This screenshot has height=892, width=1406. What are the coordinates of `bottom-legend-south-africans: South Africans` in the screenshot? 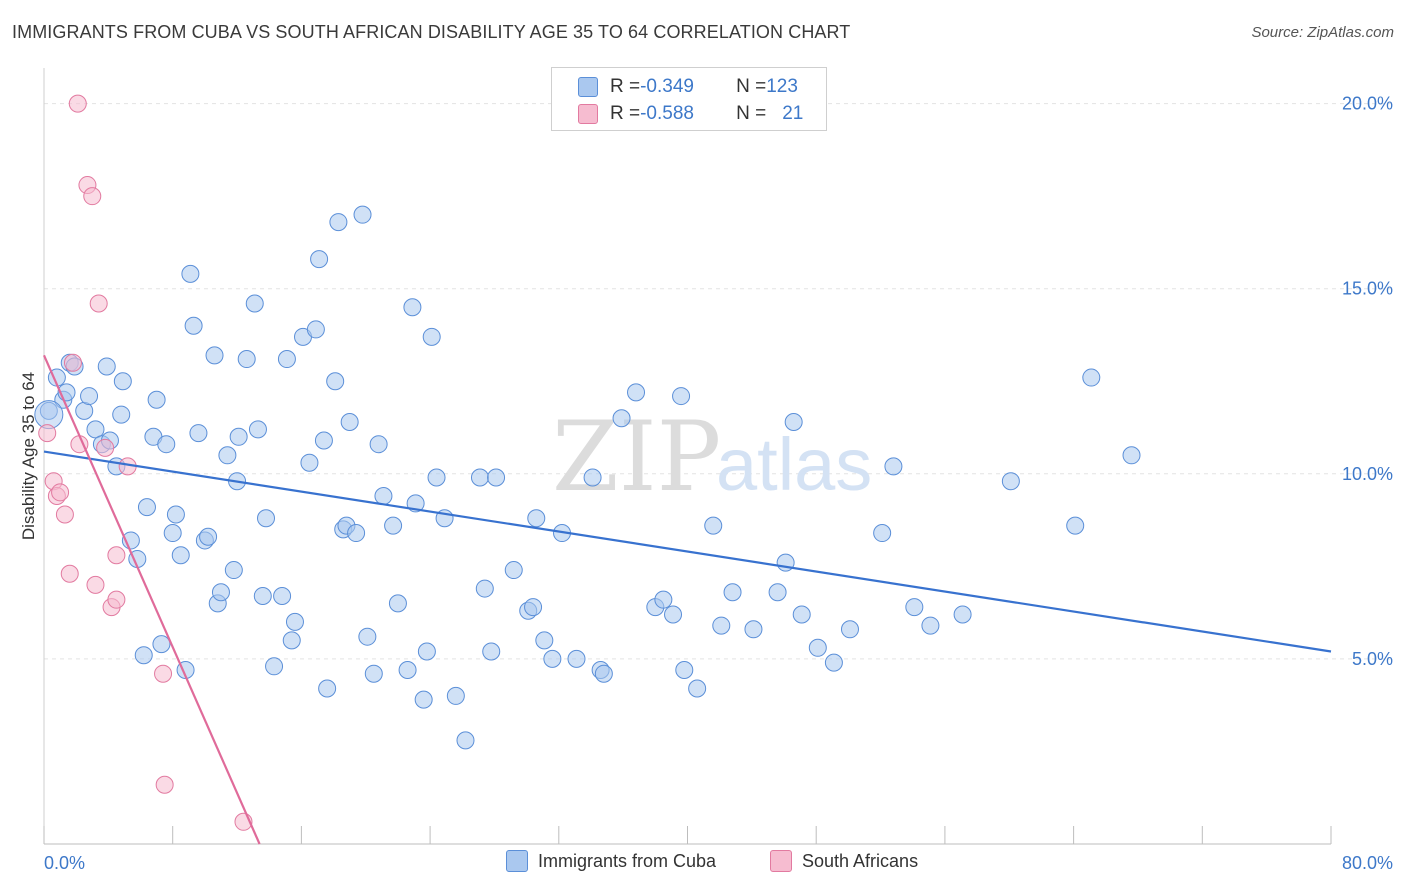 It's located at (844, 861).